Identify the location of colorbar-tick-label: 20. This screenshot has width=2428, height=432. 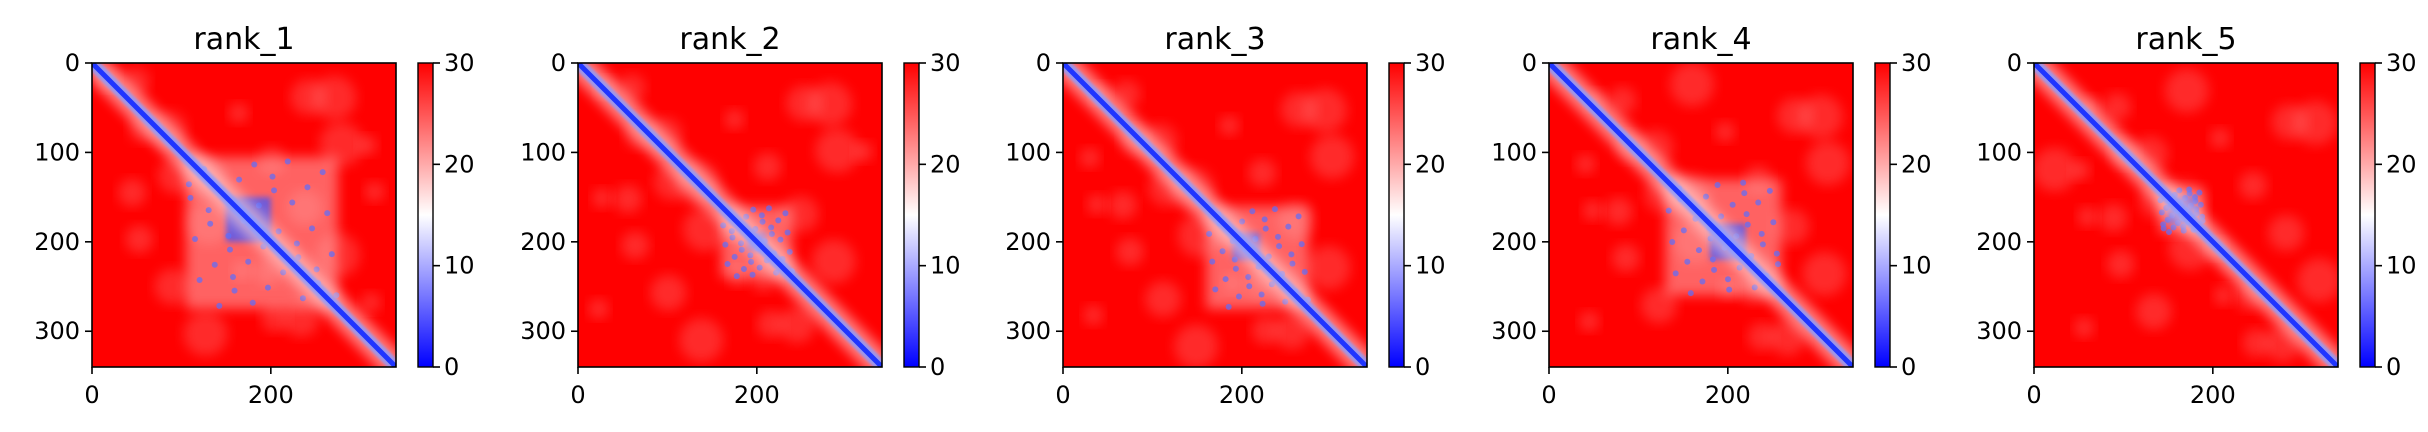
(1430, 164).